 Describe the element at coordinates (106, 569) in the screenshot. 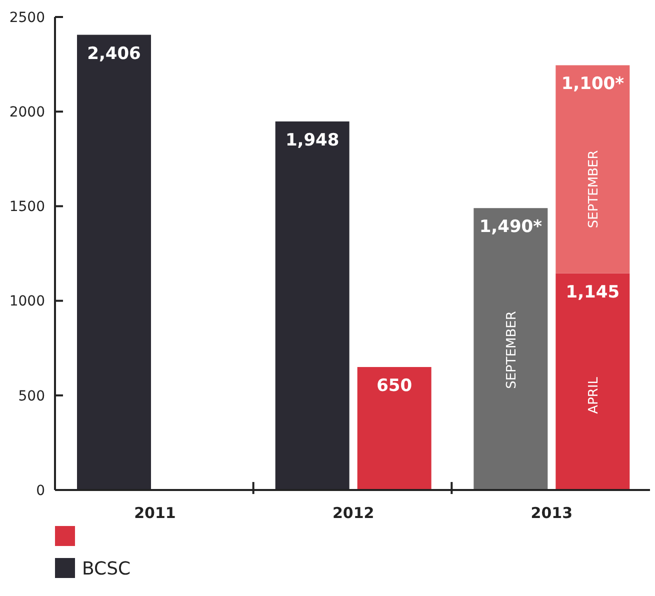

I see `legend-label: BCSC` at that location.